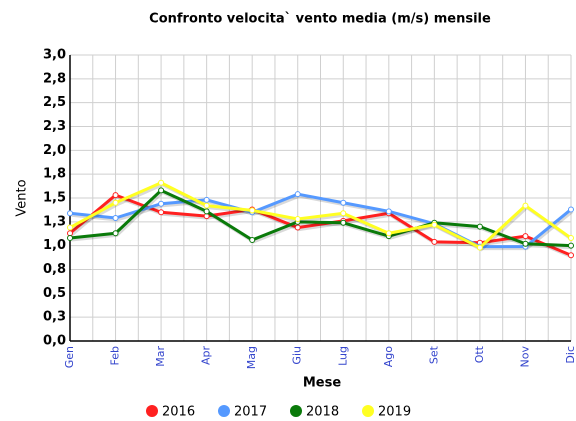 The image size is (576, 421). What do you see at coordinates (54, 78) in the screenshot?
I see `y-tick-label: 2,8` at bounding box center [54, 78].